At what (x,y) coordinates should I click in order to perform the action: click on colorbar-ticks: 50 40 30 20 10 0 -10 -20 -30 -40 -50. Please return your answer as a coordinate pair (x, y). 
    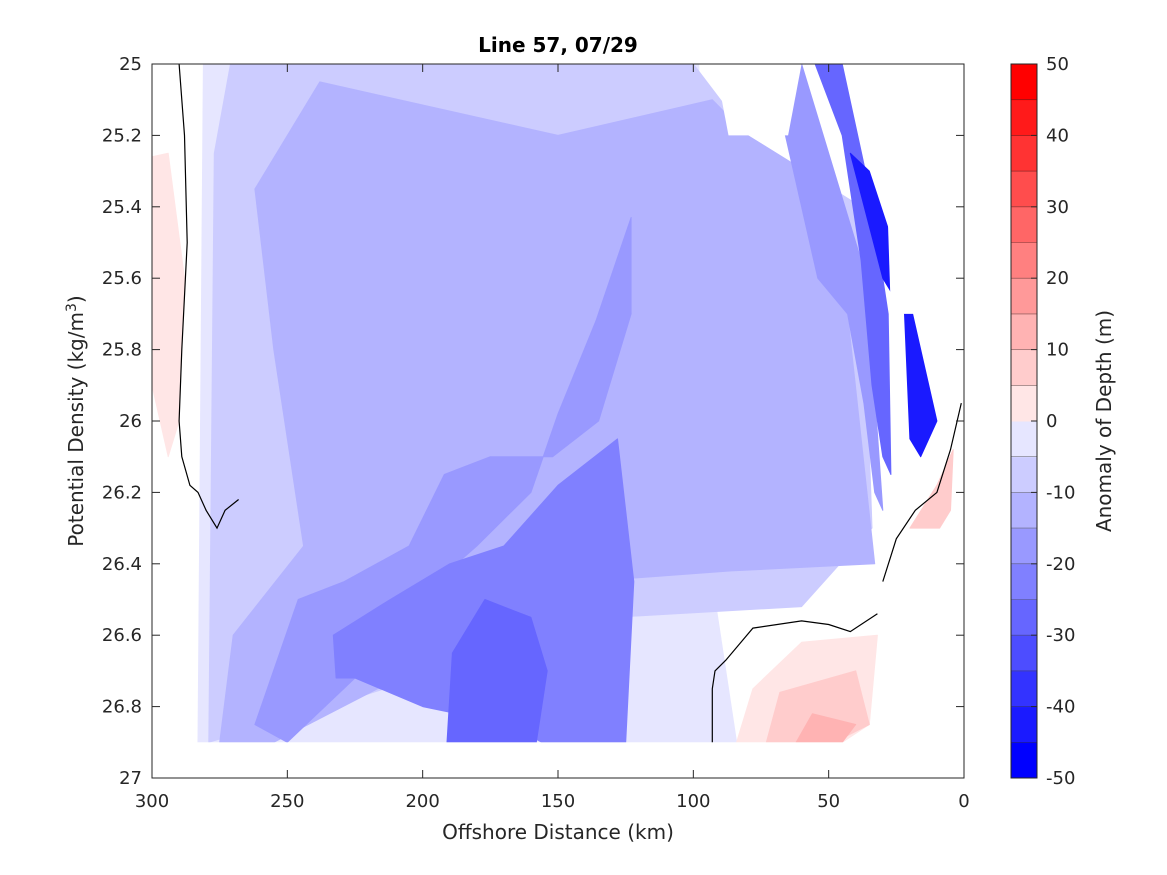
    Looking at the image, I should click on (1053, 421).